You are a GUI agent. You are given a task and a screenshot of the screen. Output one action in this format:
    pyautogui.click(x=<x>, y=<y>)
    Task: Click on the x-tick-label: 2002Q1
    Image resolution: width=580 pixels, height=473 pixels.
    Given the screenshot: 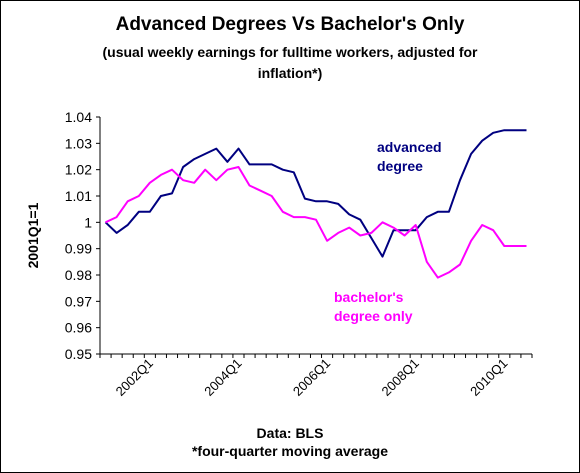 What is the action you would take?
    pyautogui.click(x=134, y=377)
    